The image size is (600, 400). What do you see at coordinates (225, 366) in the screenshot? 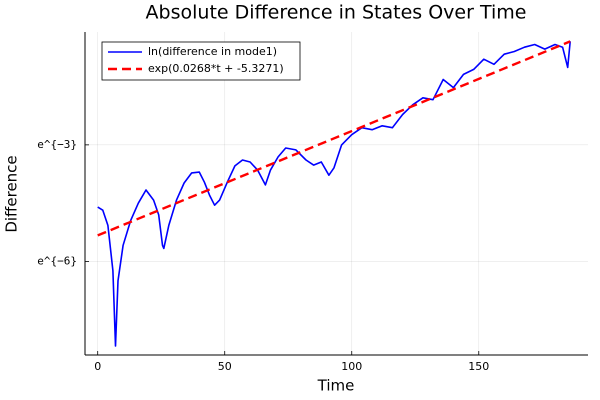
I see `x-tick-label: 50` at bounding box center [225, 366].